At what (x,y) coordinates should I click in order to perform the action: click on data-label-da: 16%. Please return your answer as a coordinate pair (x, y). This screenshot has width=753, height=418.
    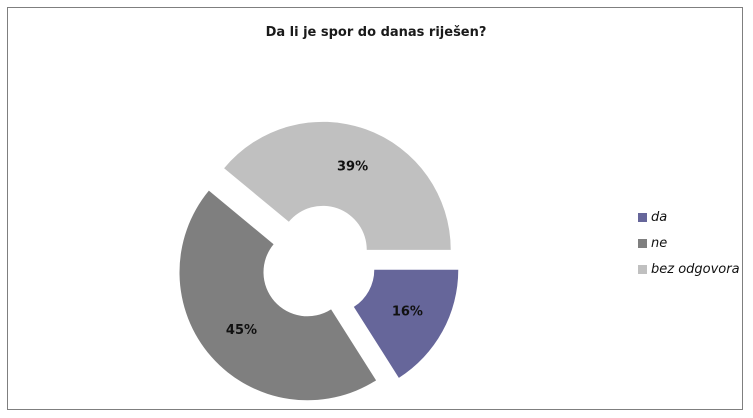
    Looking at the image, I should click on (407, 312).